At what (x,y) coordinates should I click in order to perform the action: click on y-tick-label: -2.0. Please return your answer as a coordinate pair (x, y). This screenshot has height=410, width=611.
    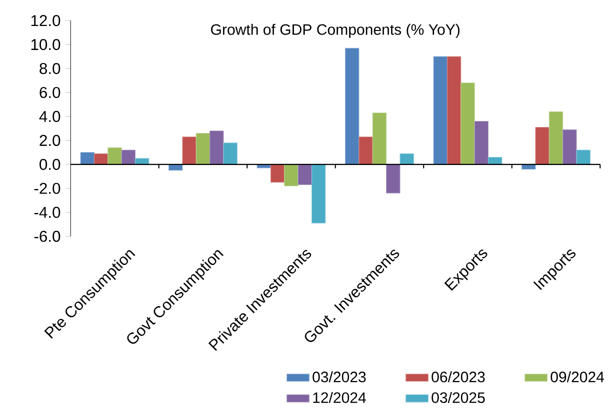
    Looking at the image, I should click on (47, 188).